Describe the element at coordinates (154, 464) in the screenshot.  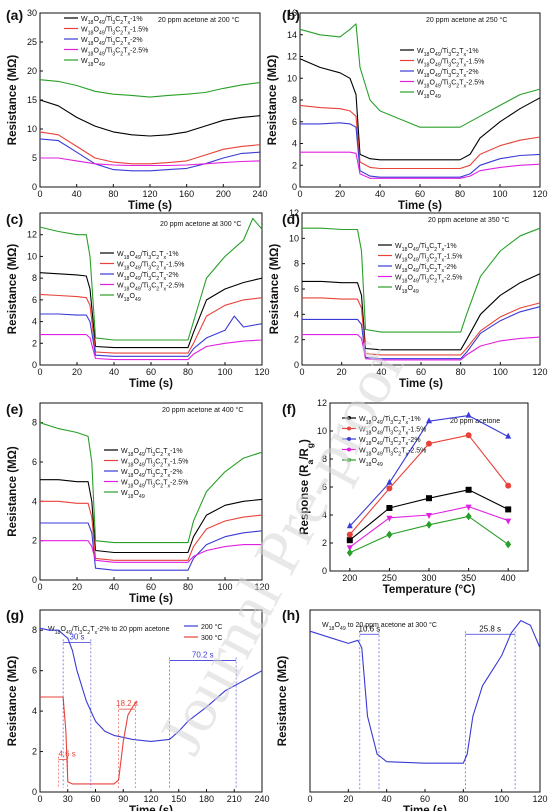
I see `legend-label: W18O49/Ti3C2Tx-1.5%` at that location.